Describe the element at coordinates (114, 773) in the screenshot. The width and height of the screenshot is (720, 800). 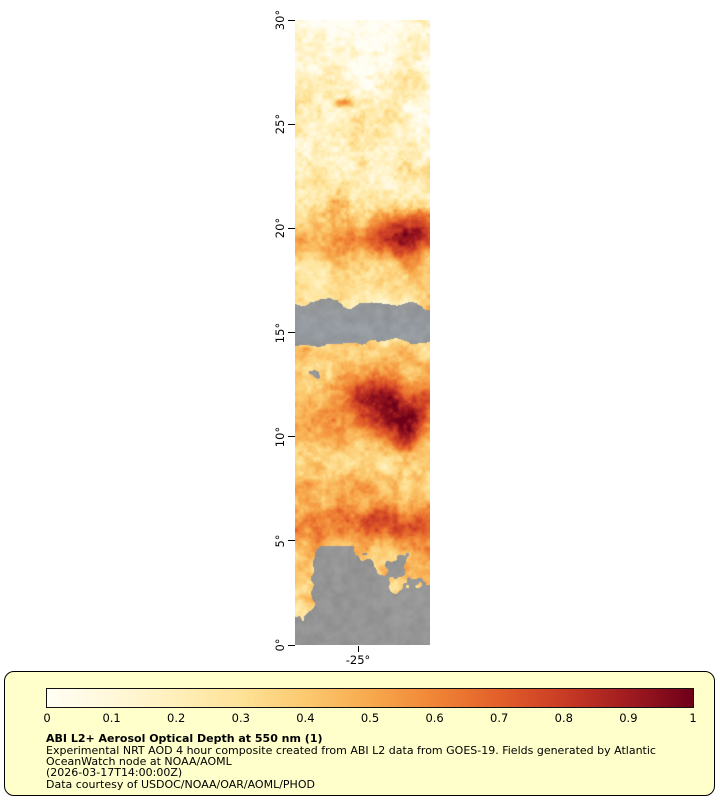
I see `caption-timestamp: (2026-03-17T14:00:00Z)` at that location.